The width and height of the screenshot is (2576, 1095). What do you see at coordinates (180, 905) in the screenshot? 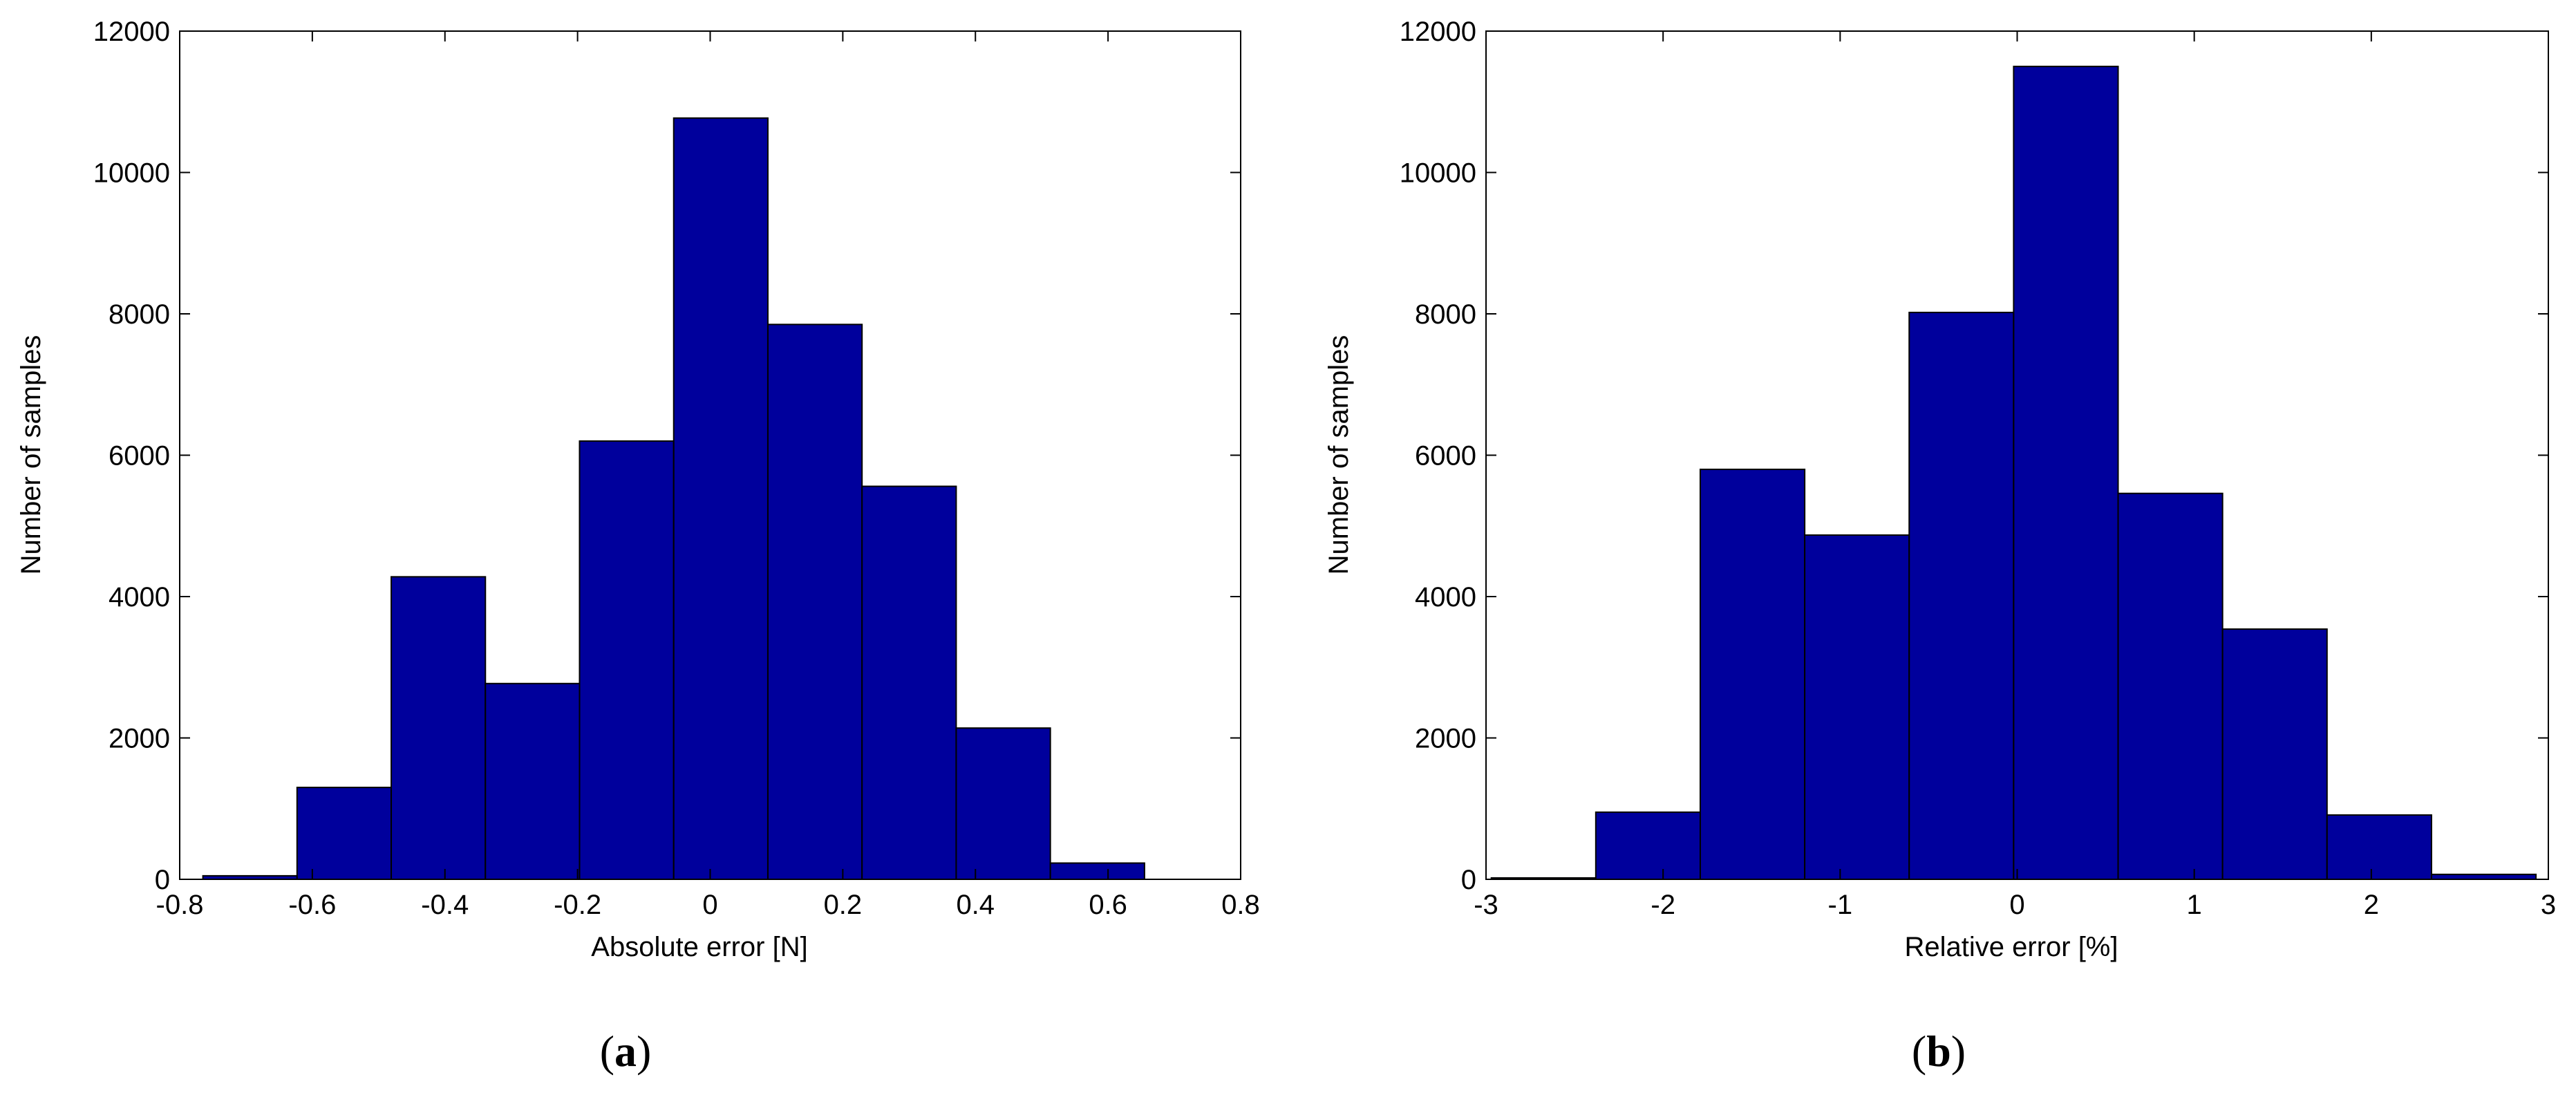
I see `x-tick-label-a-0: -0.8` at bounding box center [180, 905].